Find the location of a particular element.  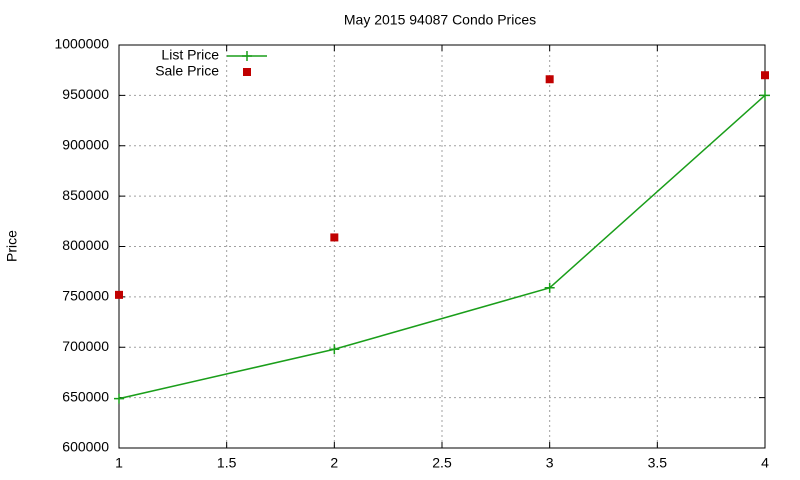

y-tick-label: 800000 is located at coordinates (85, 245).